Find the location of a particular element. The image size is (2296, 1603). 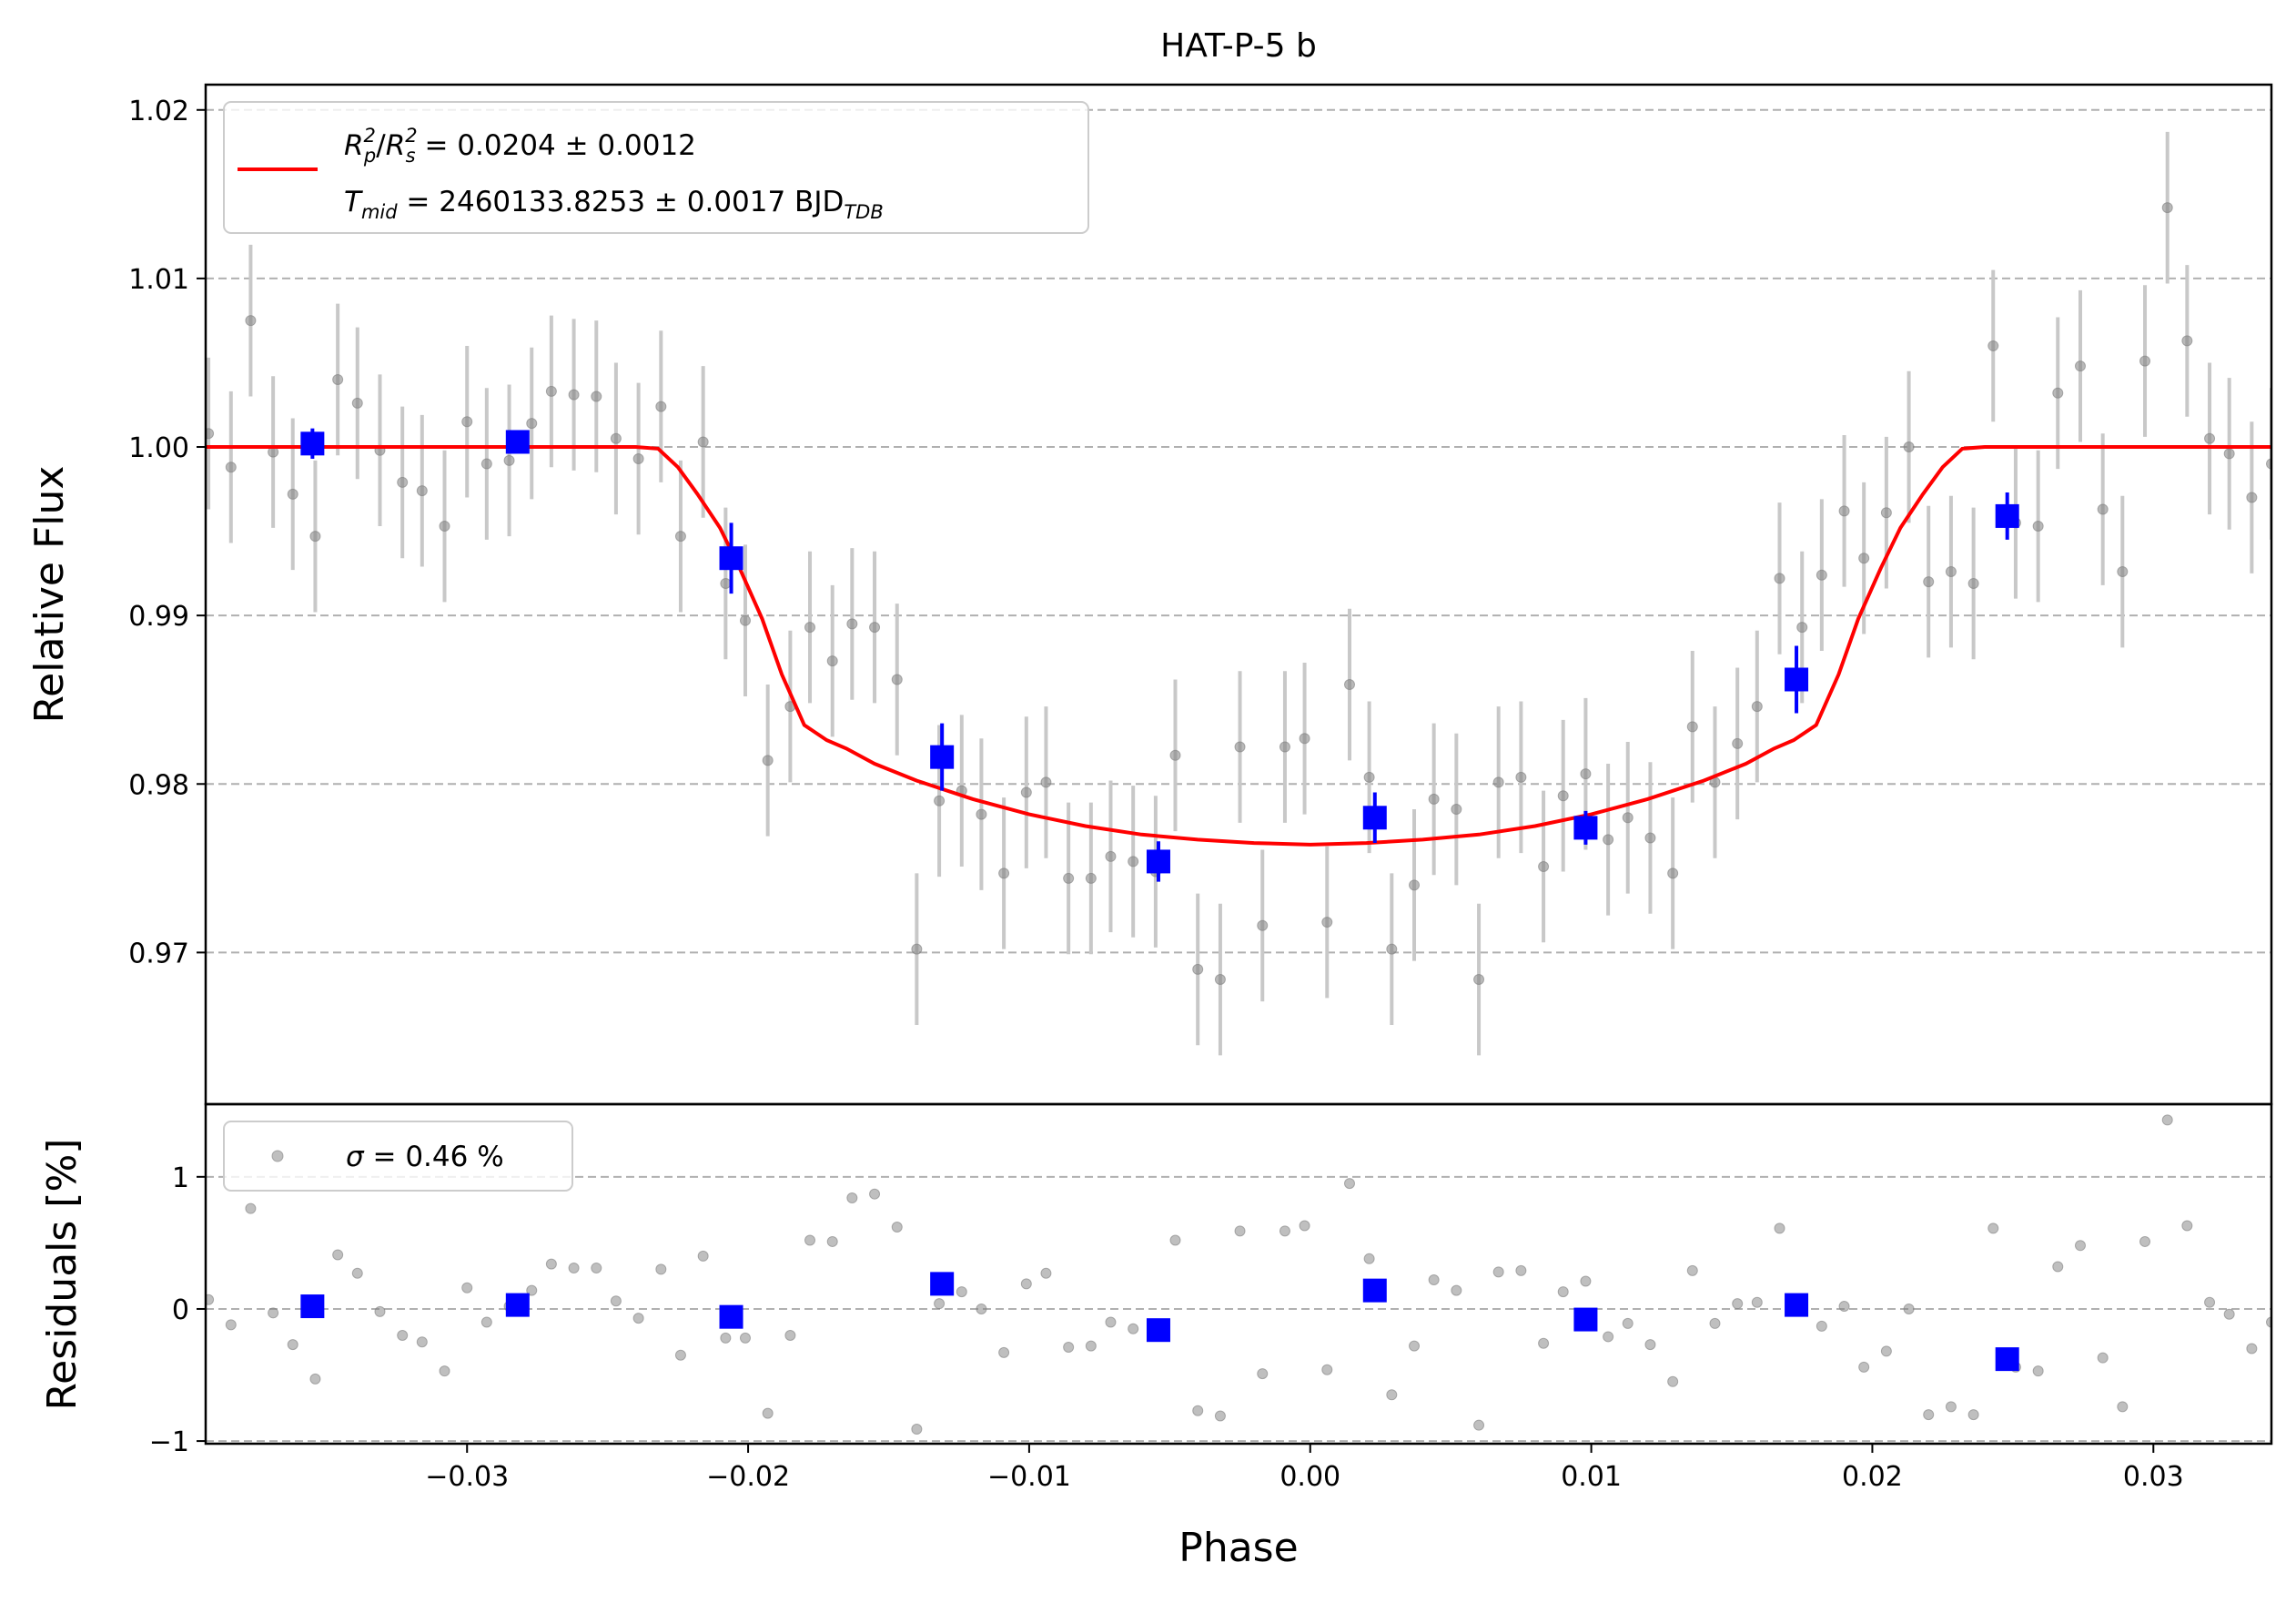

flux-y-ticks: 0.97 0.98 0.99 1.00 1.01 1.02 is located at coordinates (167, 532).